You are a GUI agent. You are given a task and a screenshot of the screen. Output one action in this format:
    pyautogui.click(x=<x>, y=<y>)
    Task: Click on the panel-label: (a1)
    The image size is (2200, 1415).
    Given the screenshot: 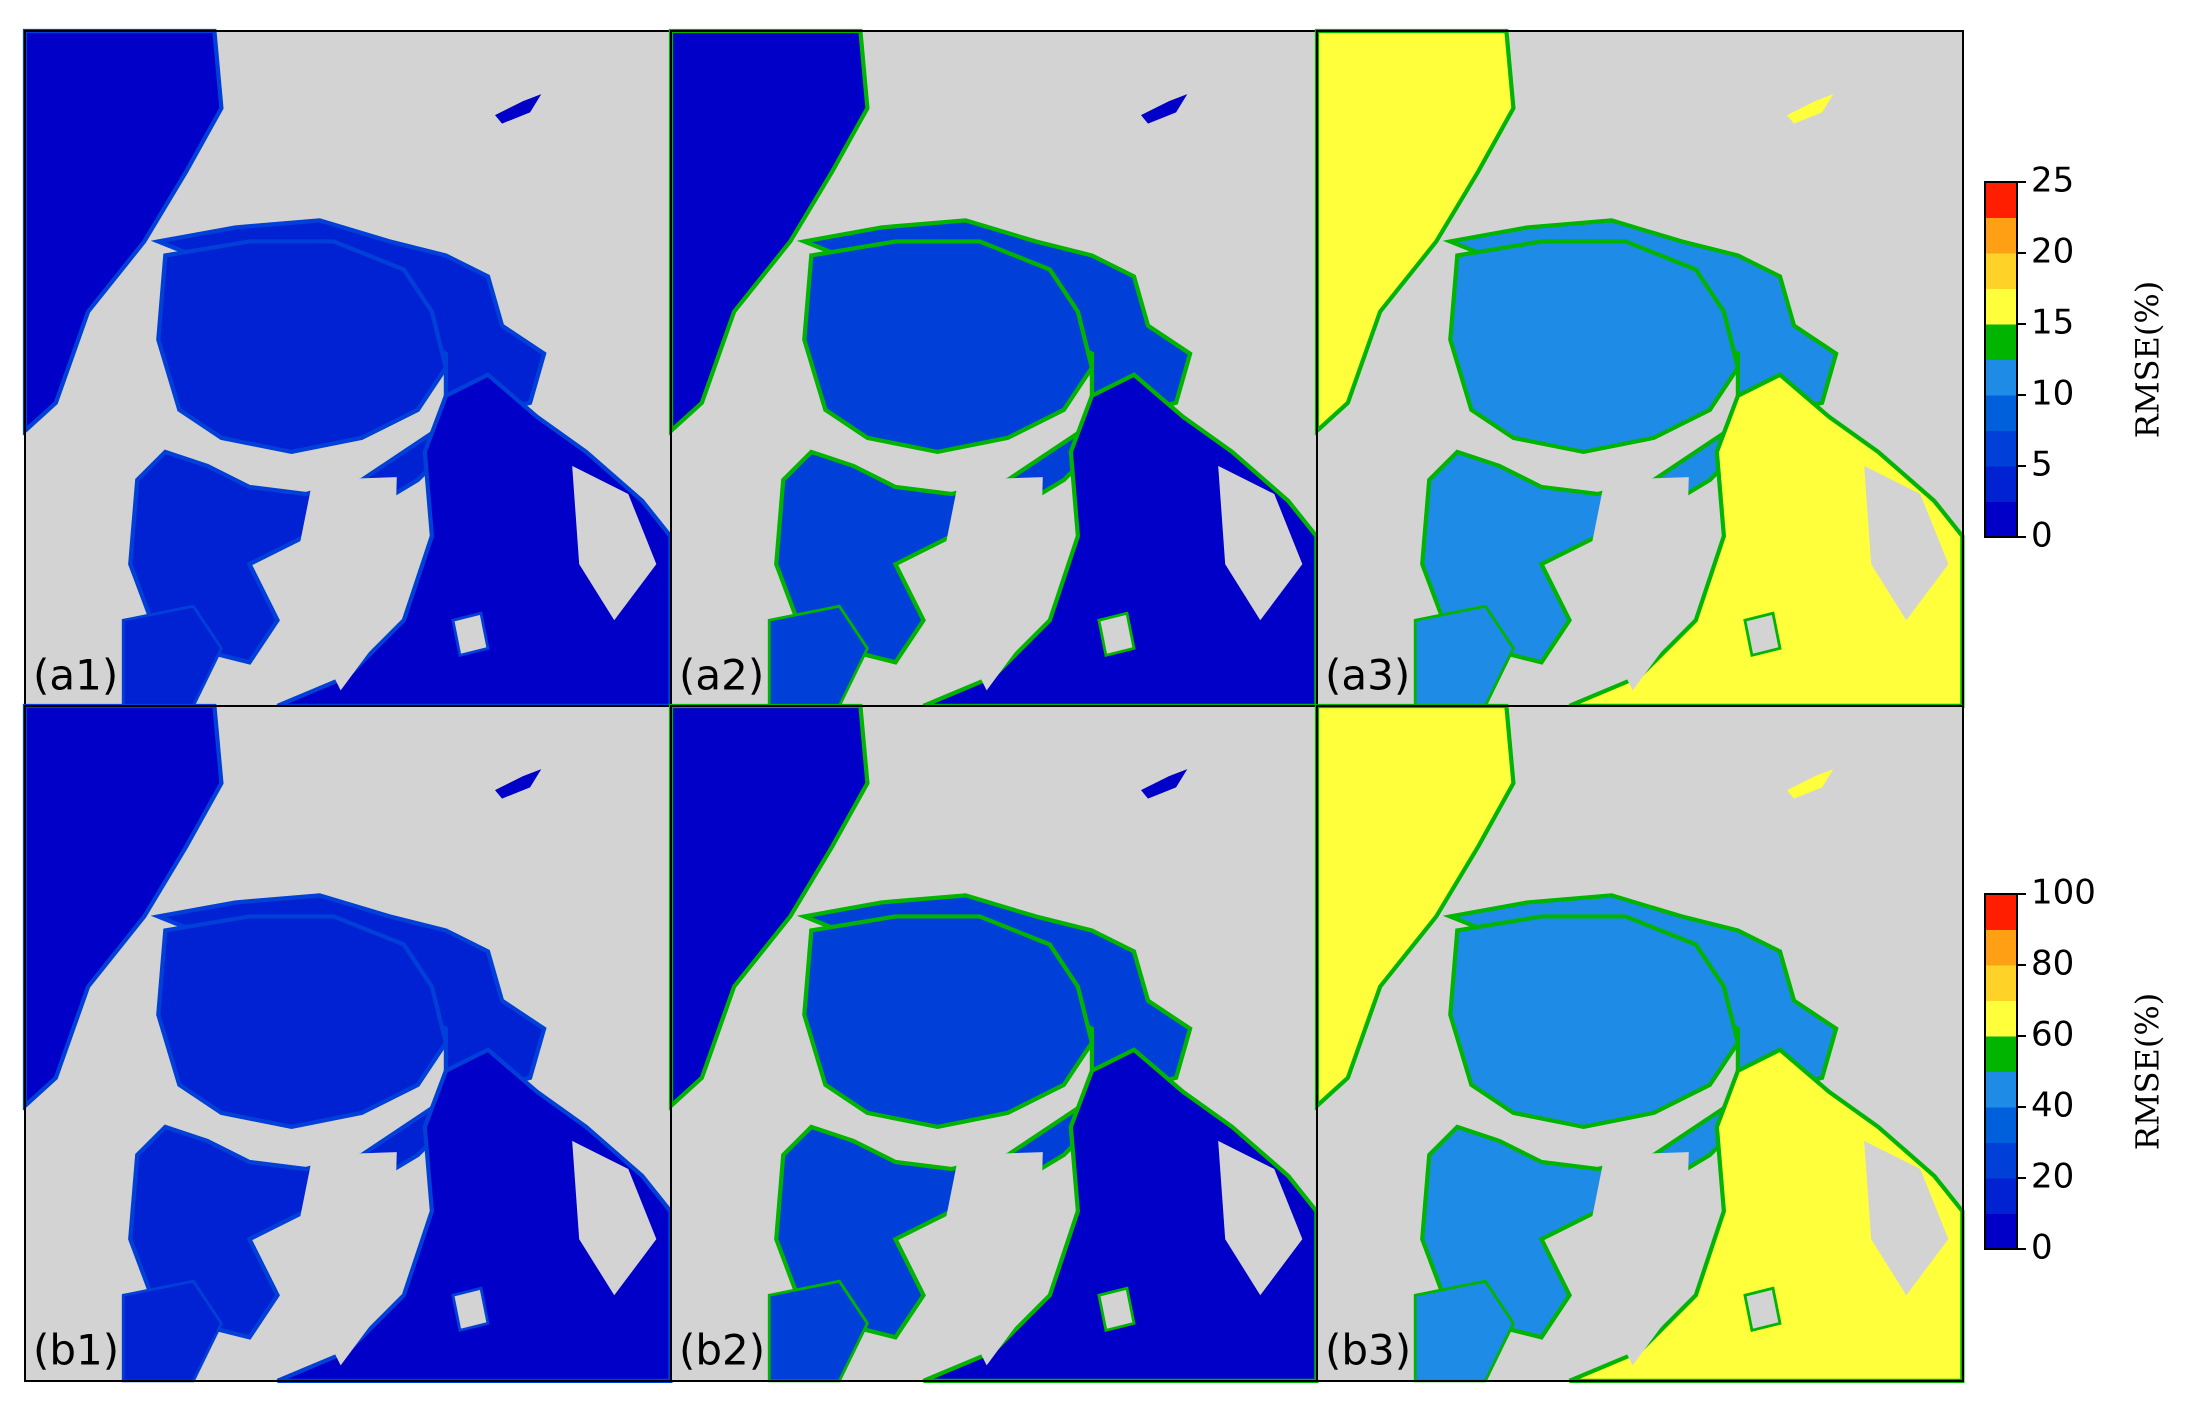 What is the action you would take?
    pyautogui.click(x=75, y=675)
    